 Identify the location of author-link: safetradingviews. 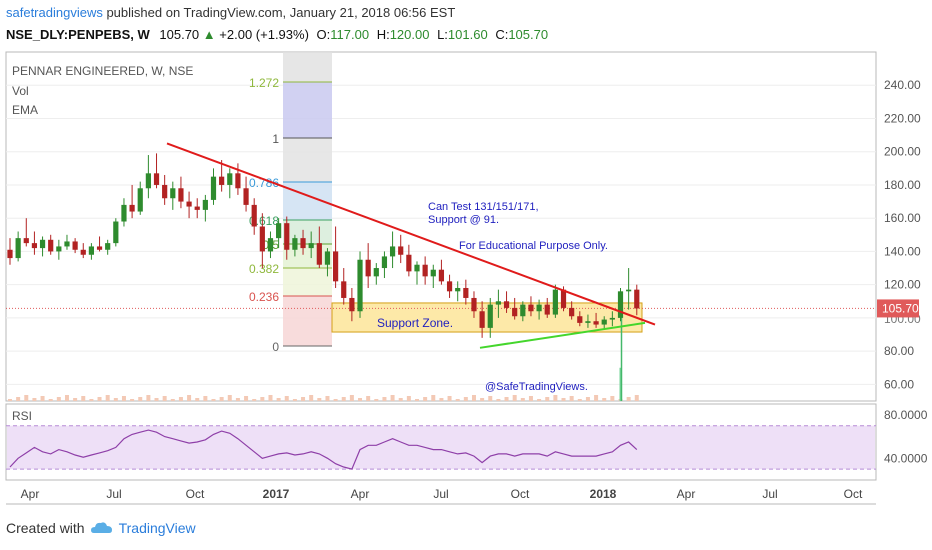
(54, 12).